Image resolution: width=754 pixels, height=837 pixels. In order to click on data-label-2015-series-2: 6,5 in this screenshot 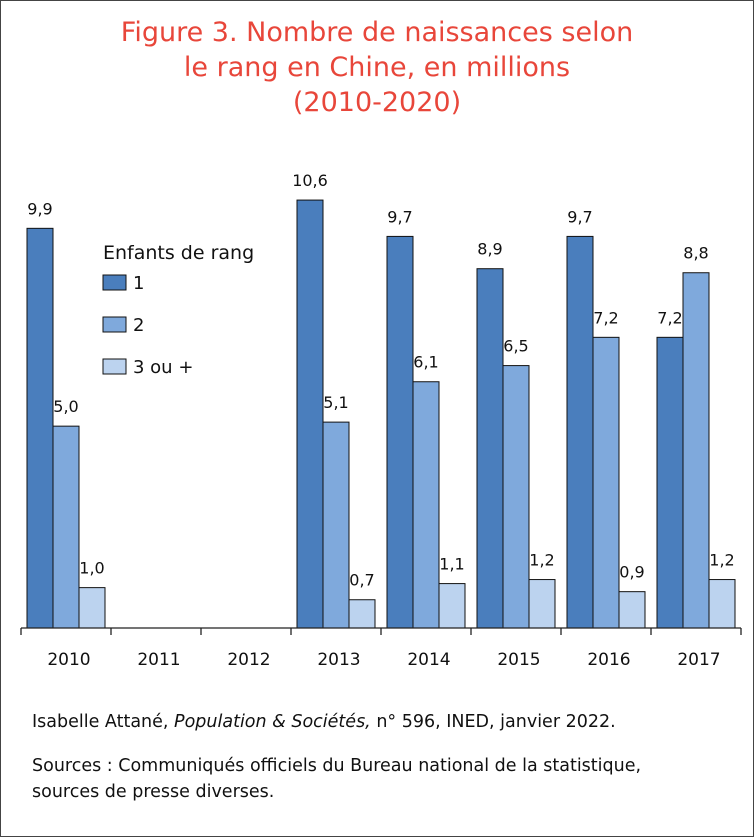, I will do `click(515, 346)`.